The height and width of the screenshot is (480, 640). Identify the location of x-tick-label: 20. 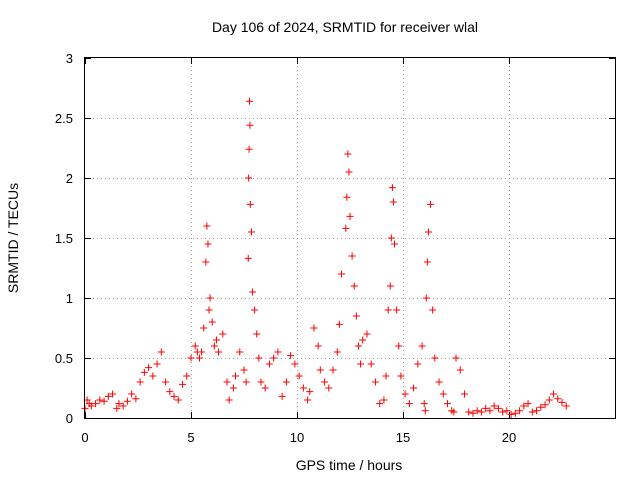
(509, 437).